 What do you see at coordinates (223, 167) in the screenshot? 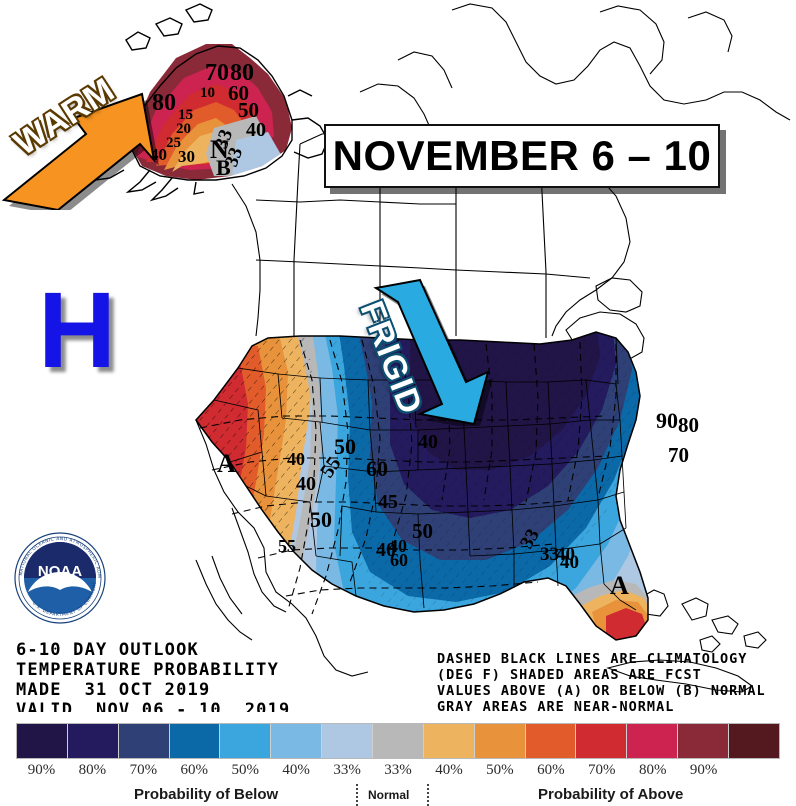
I see `svg-text: B` at bounding box center [223, 167].